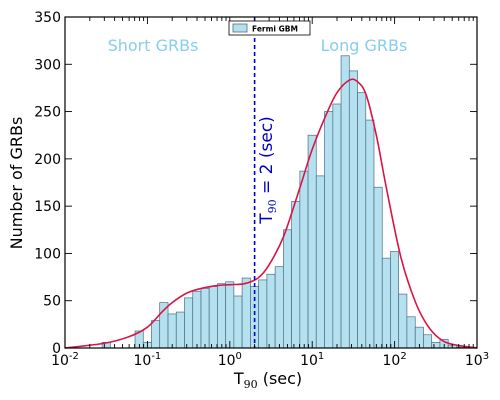  I want to click on long-grbs-annotation: Long GRBs, so click(364, 45).